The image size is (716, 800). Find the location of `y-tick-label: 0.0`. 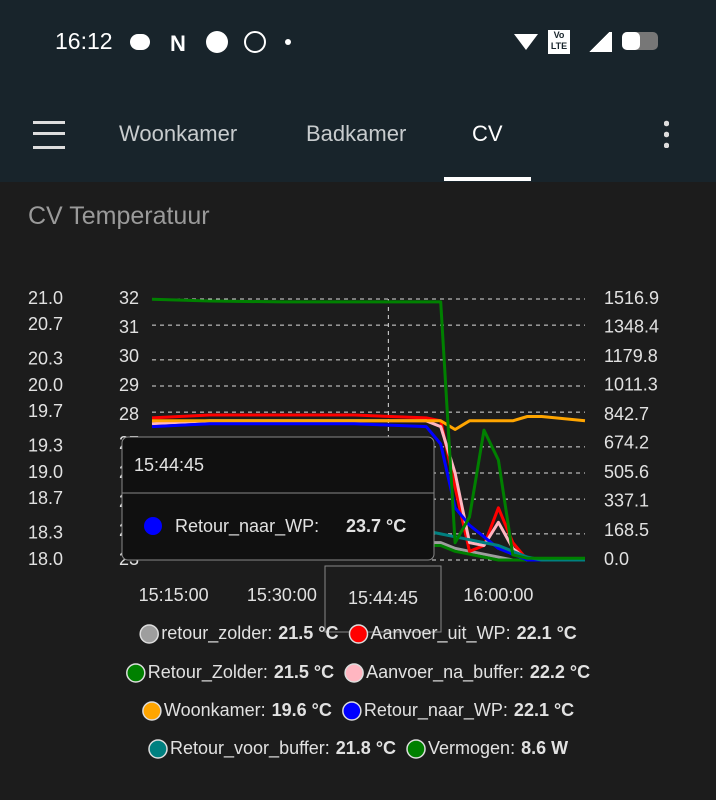

y-tick-label: 0.0 is located at coordinates (616, 559).